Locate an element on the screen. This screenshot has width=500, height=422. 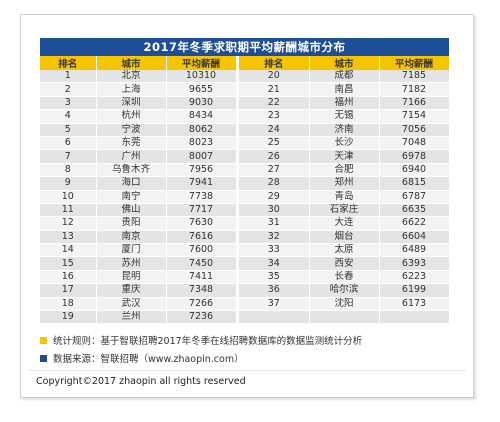
note-rule: 统计规则：基于智联招聘2017年冬季在线招聘数据库的数据监测统计分析 is located at coordinates (201, 340).